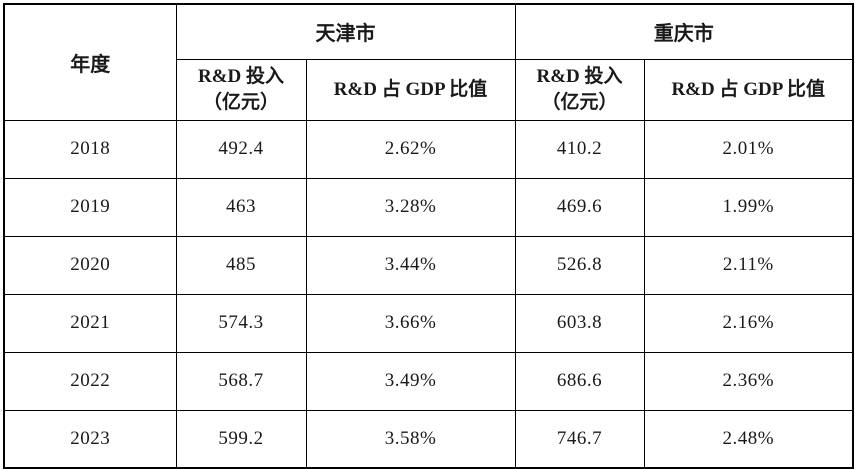 This screenshot has height=469, width=855. I want to click on chongqing-gdp-cell: 2.11%, so click(748, 265).